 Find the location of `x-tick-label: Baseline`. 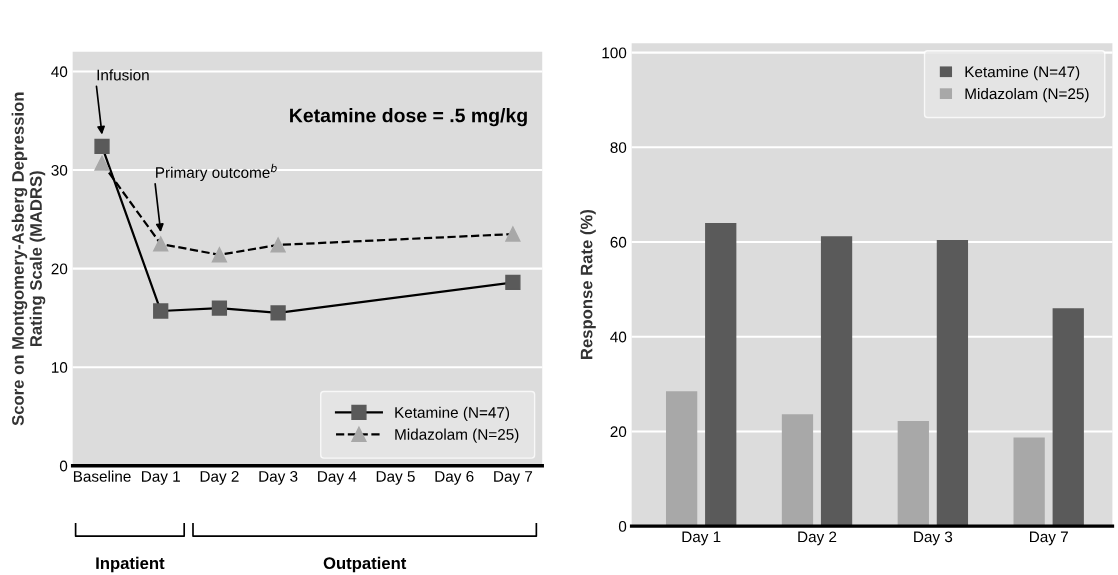

x-tick-label: Baseline is located at coordinates (102, 476).